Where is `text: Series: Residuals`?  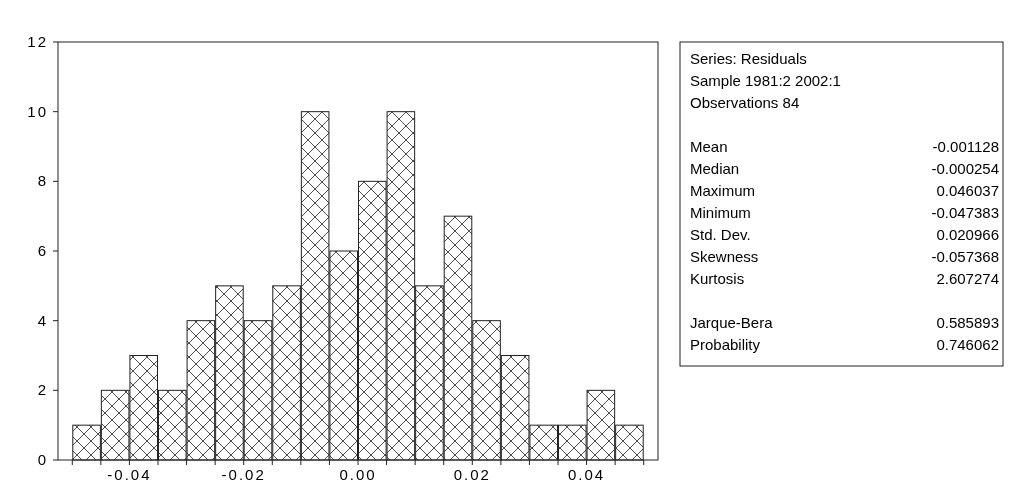
text: Series: Residuals is located at coordinates (748, 58).